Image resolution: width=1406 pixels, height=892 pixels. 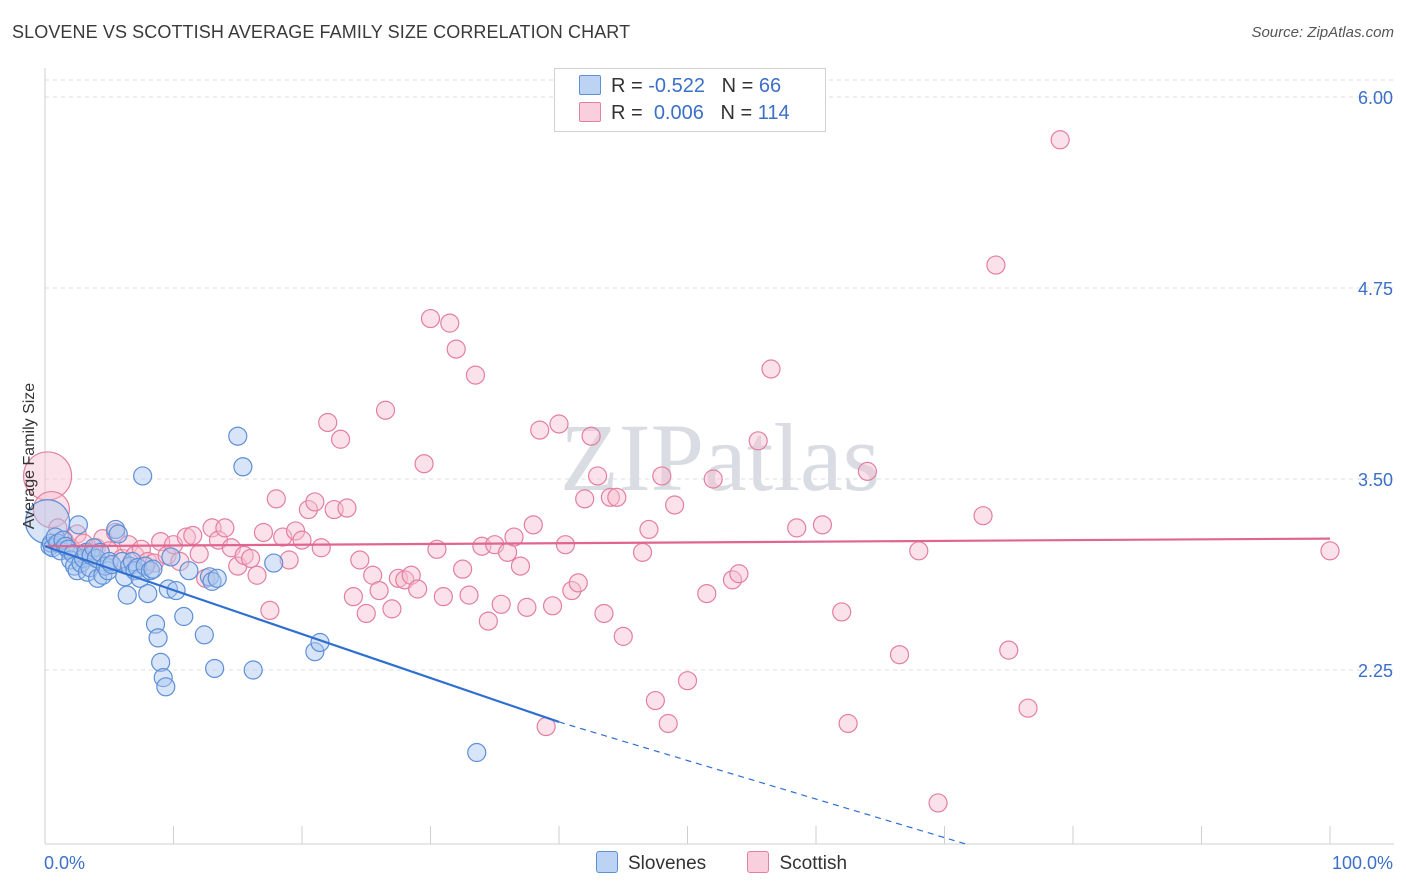 I want to click on slovenes-trend-extension, so click(x=762, y=783).